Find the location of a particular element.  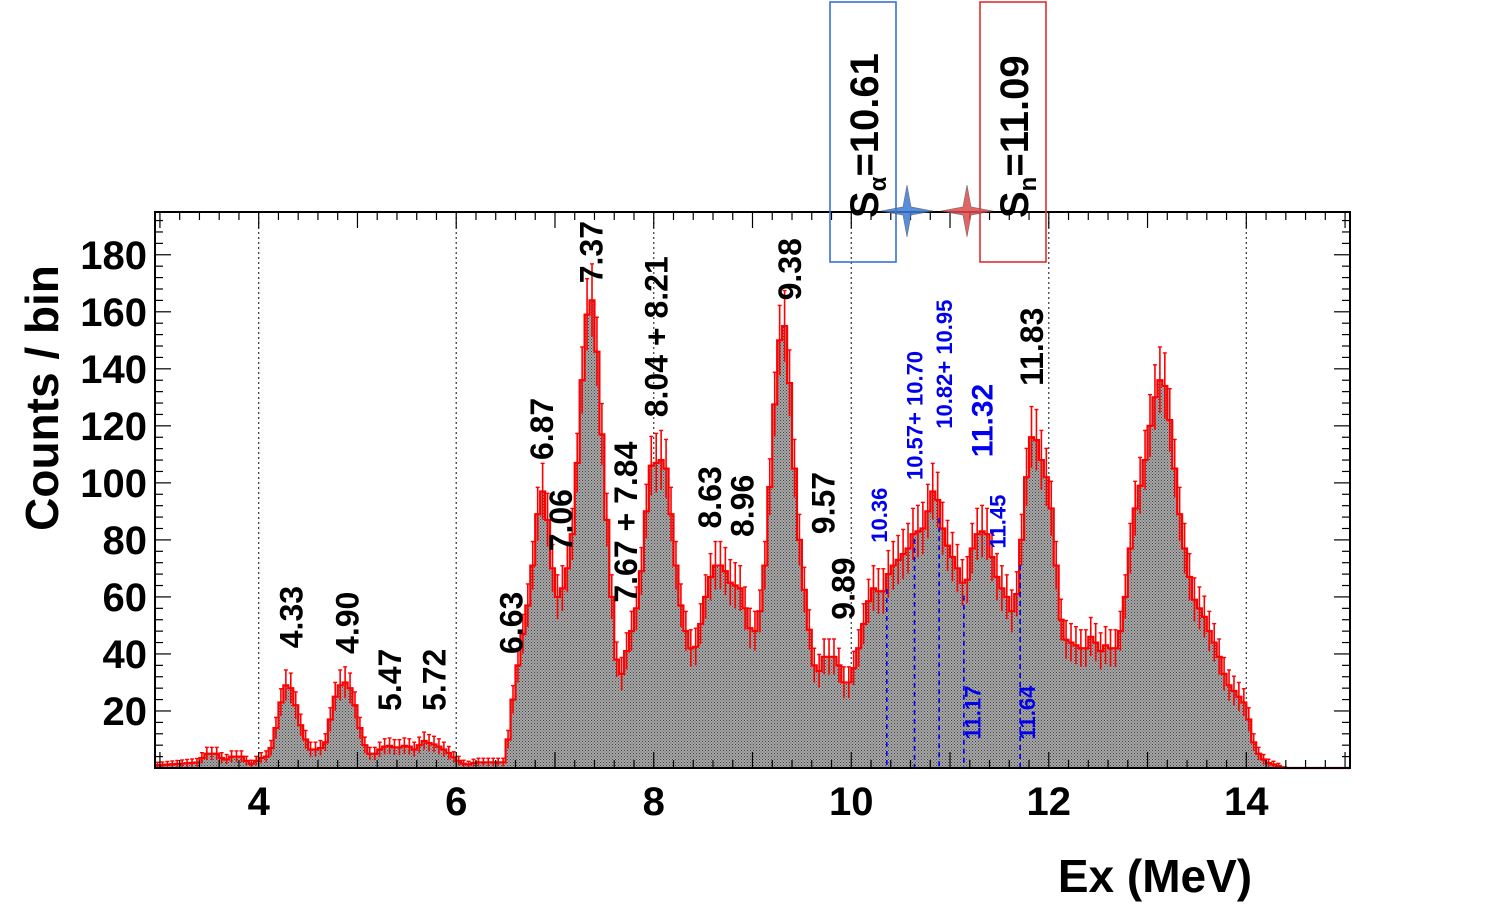

x-tick-label: 8 is located at coordinates (654, 802).